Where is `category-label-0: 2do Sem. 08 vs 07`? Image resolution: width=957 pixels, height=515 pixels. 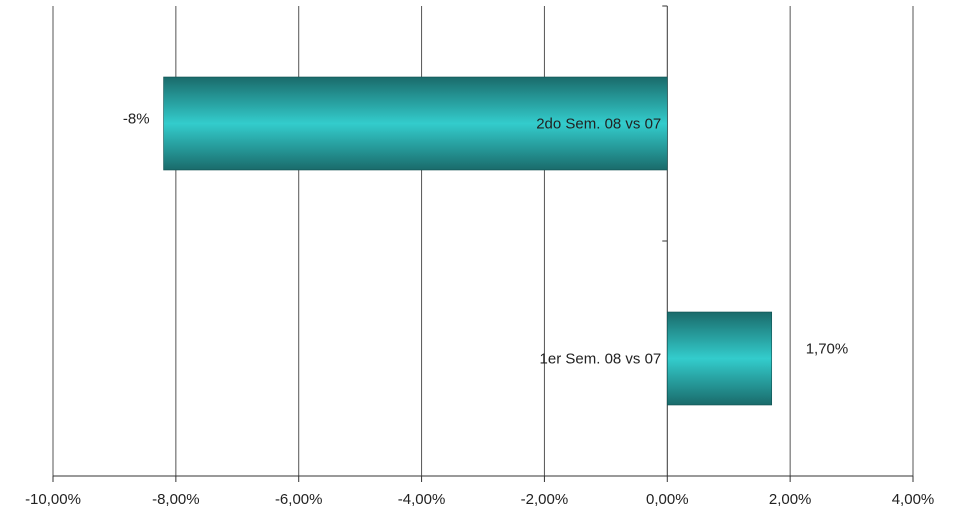 category-label-0: 2do Sem. 08 vs 07 is located at coordinates (598, 124).